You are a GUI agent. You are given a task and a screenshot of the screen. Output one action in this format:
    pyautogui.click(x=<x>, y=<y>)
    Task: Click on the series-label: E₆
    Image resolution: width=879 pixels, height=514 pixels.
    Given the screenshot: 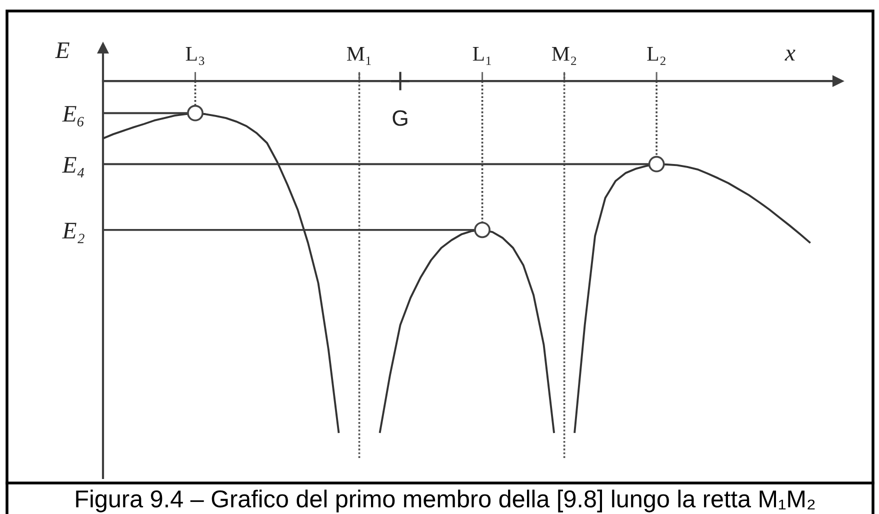 What is the action you would take?
    pyautogui.click(x=73, y=116)
    